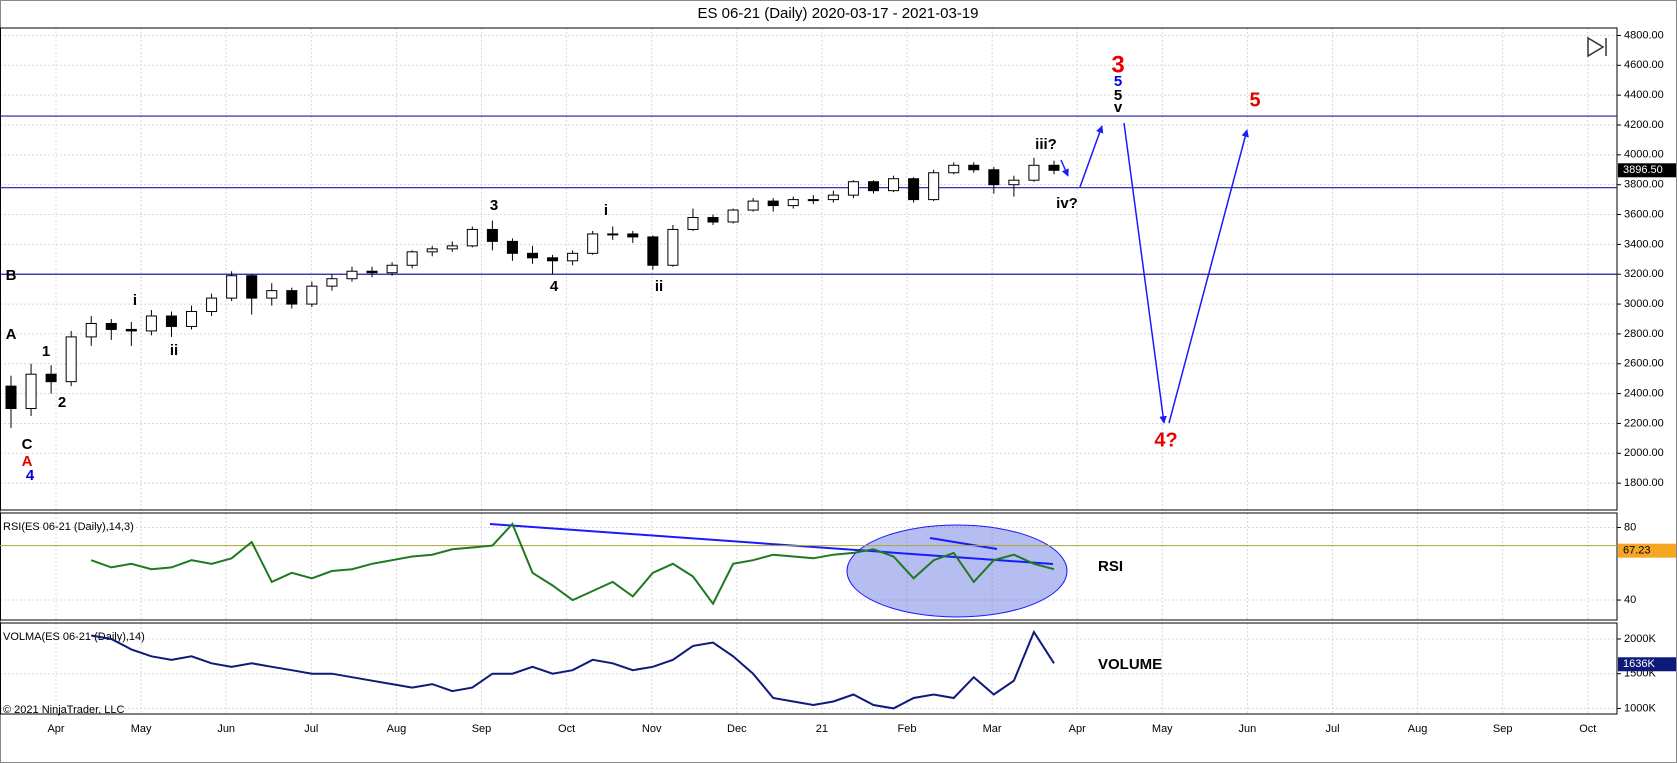  I want to click on y-tick-label: 2000.00, so click(1644, 453).